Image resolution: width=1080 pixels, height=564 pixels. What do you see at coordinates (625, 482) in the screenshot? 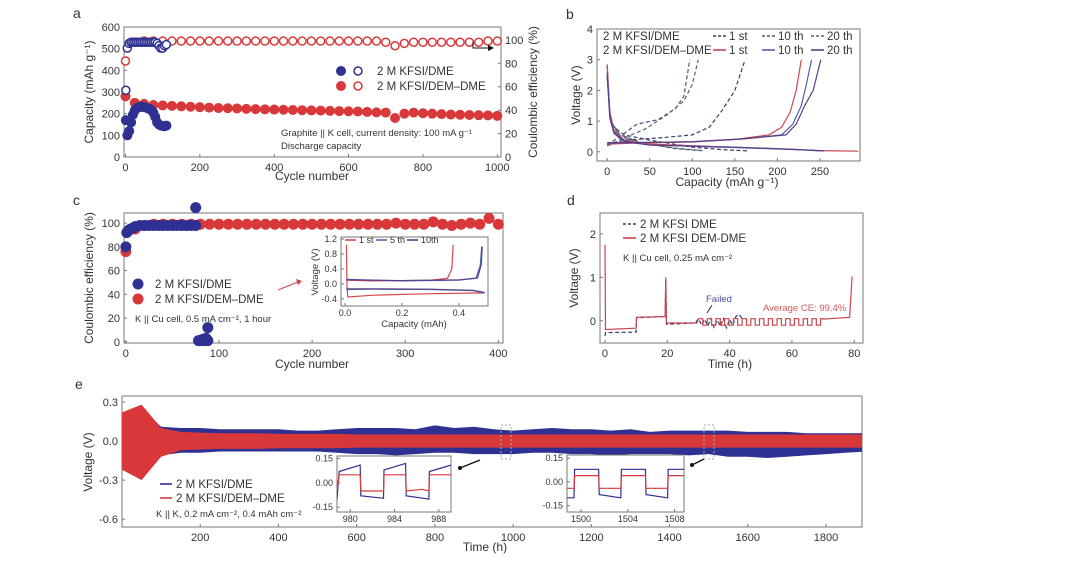
I see `inset-voltage-curve` at bounding box center [625, 482].